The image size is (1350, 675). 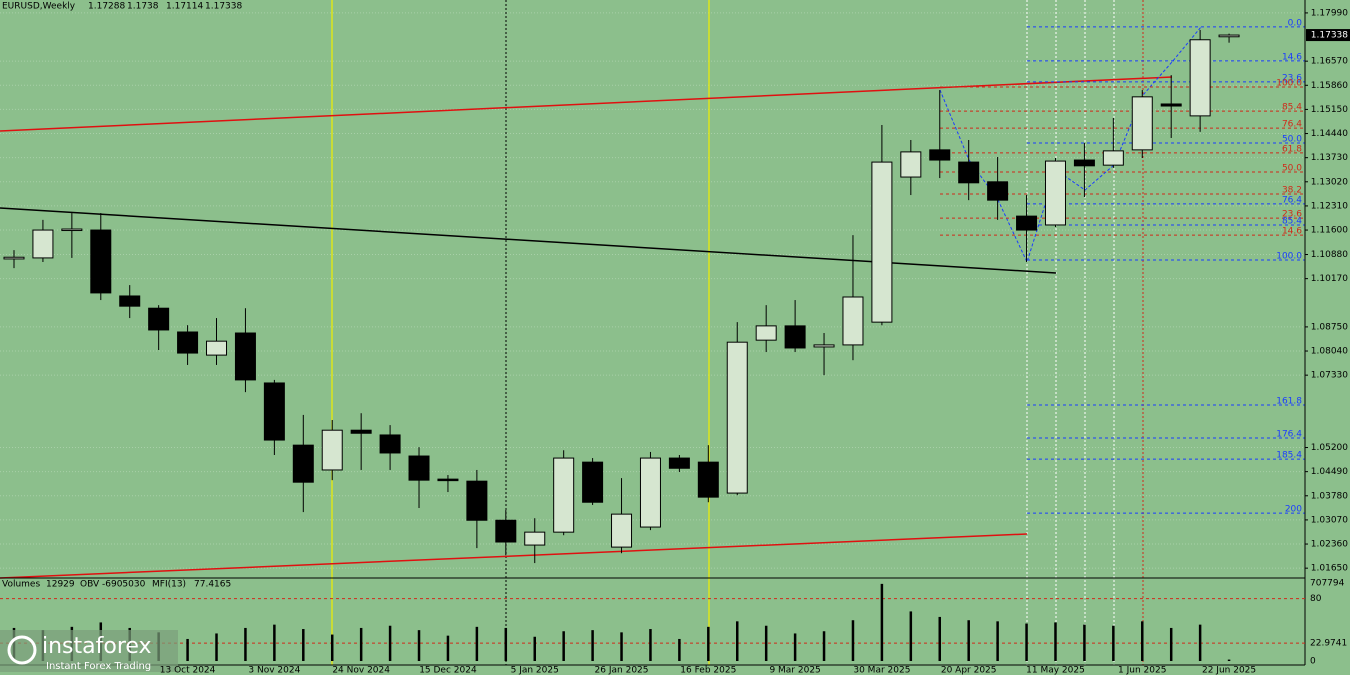 I want to click on x-tick-label: 9 Mar 2025, so click(x=794, y=670).